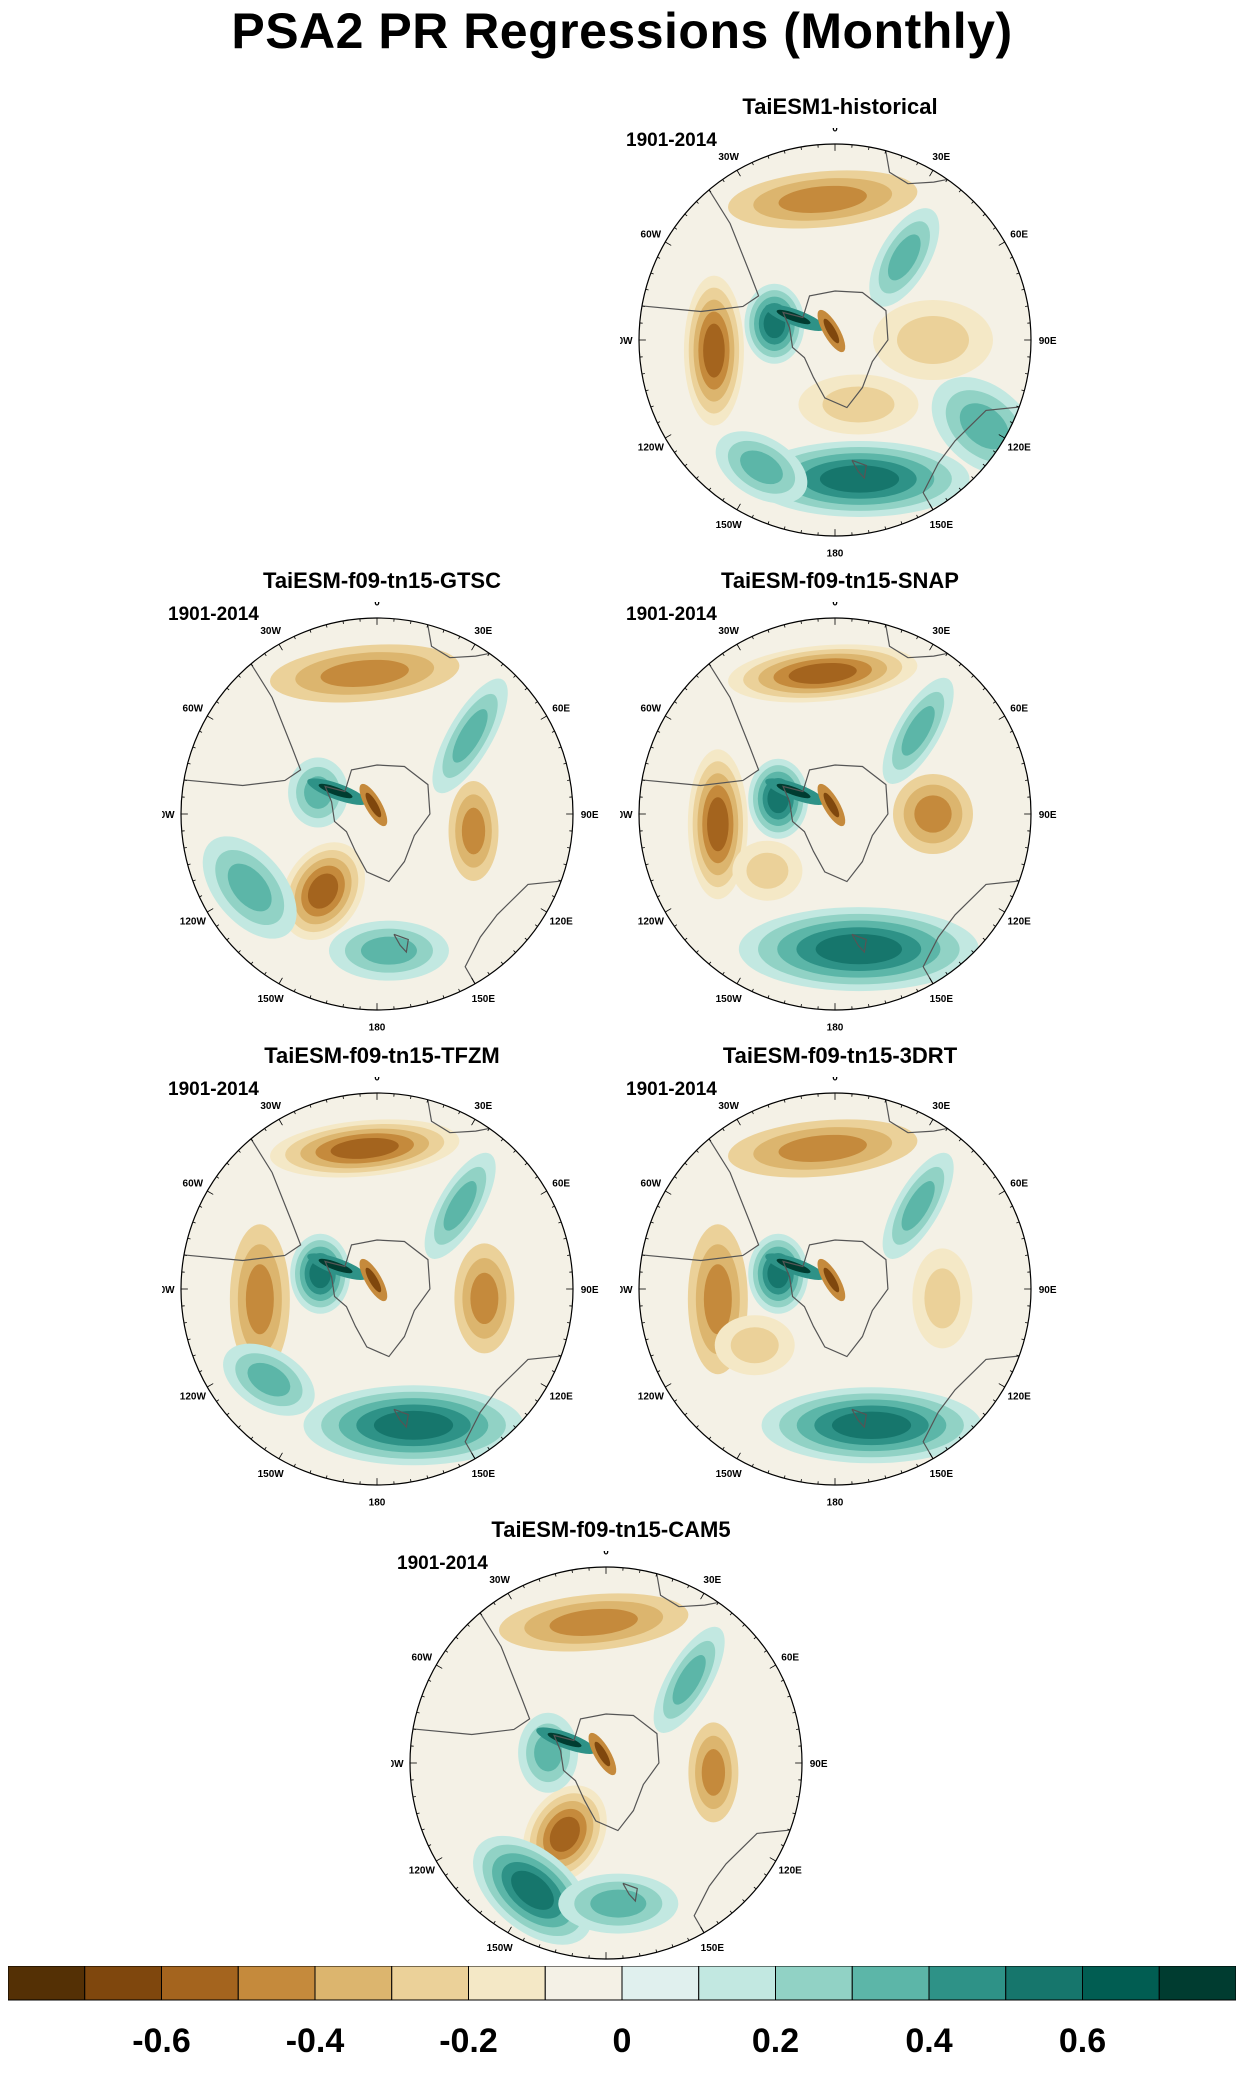 The image size is (1244, 2082). What do you see at coordinates (213, 614) in the screenshot?
I see `panel-period: 1901-2014` at bounding box center [213, 614].